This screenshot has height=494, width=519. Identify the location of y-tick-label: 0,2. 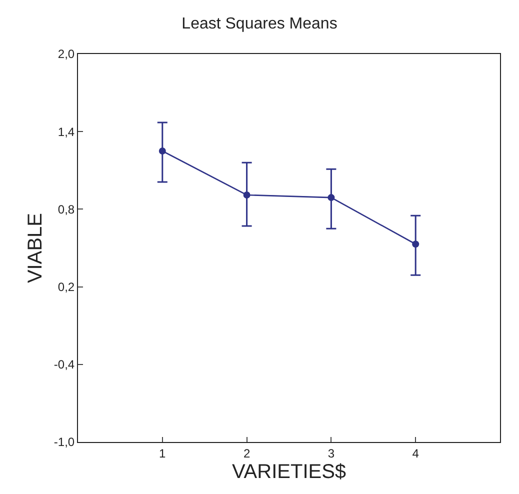
(66, 287).